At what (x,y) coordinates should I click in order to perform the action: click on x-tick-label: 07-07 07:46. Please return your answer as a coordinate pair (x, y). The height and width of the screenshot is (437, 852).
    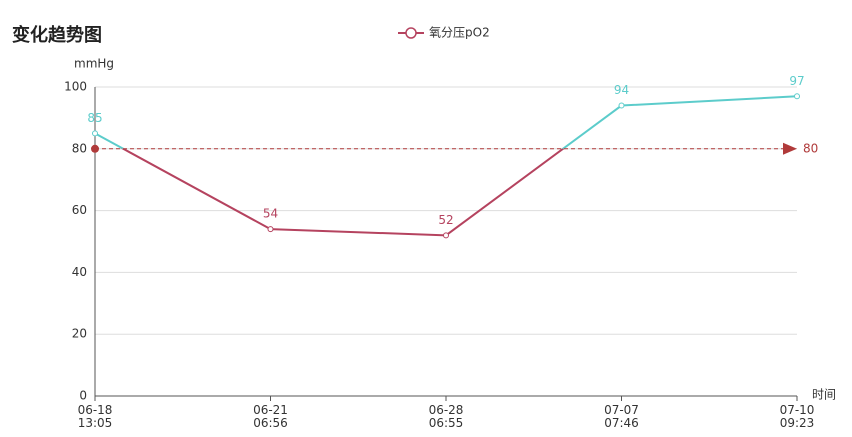
    Looking at the image, I should click on (621, 416).